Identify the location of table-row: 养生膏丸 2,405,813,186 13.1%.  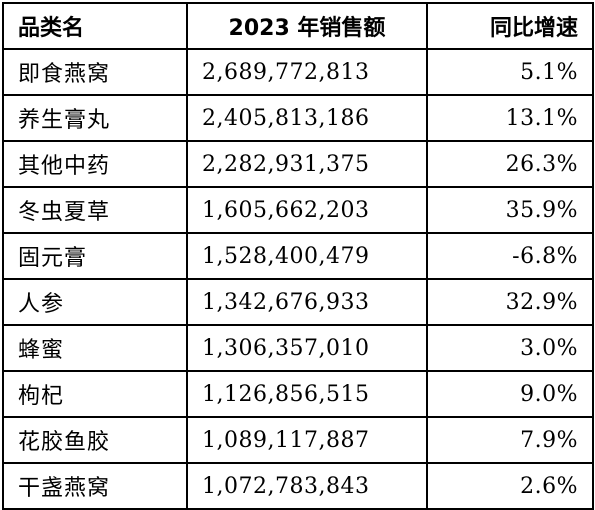
(298, 118).